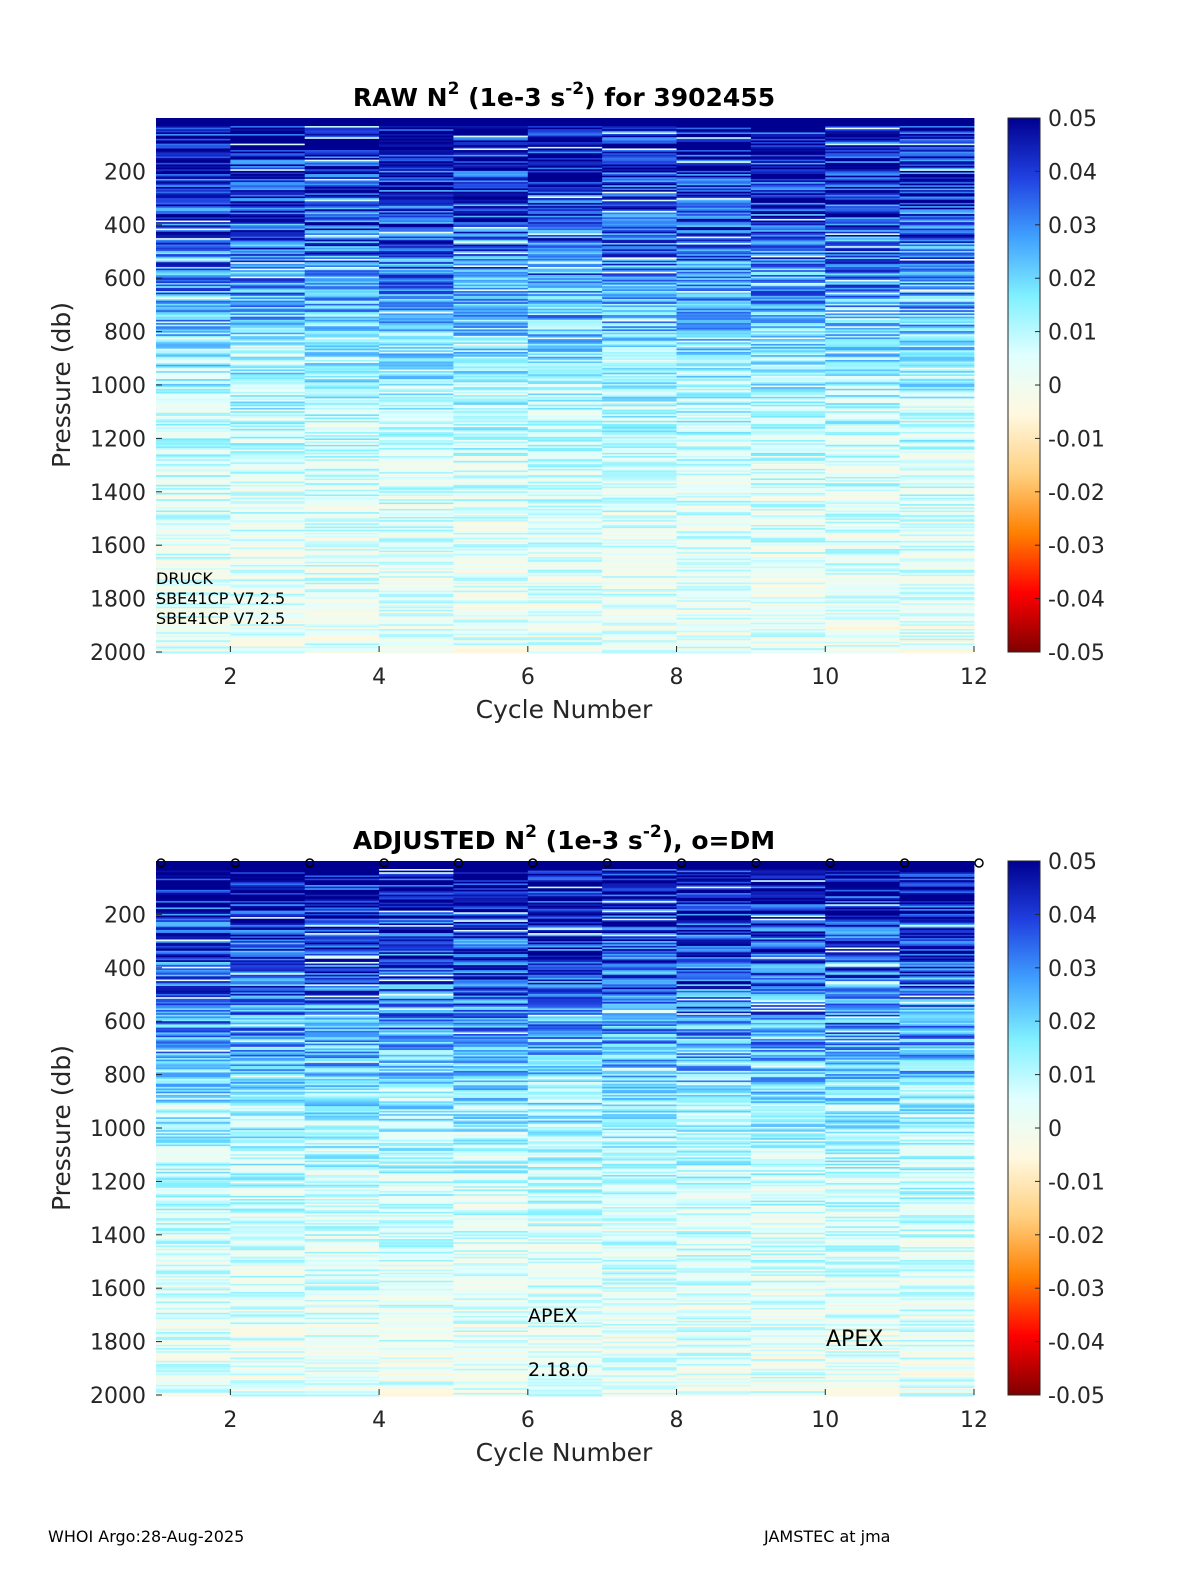  Describe the element at coordinates (184, 578) in the screenshot. I see `raw-annotation-druck: DRUCK` at that location.